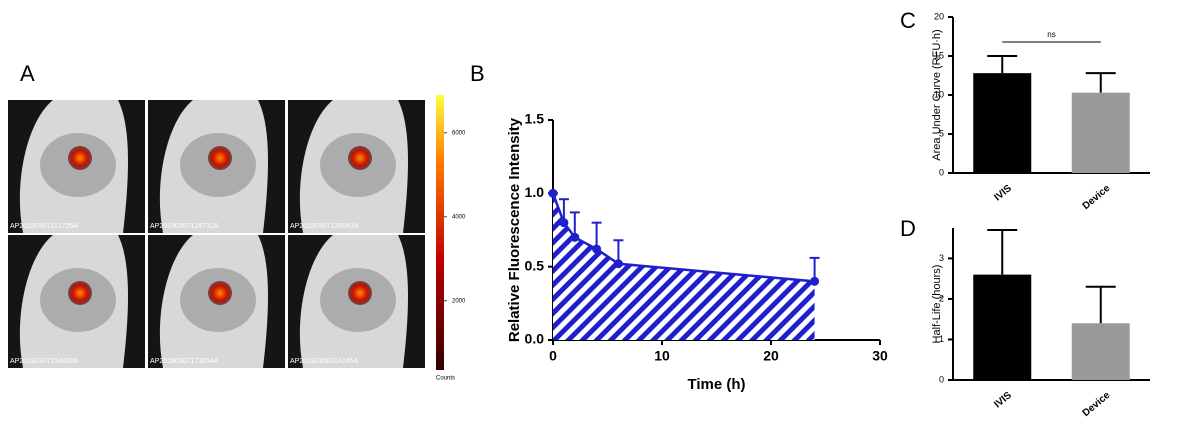  I want to click on image-label: AP20190307173054A, so click(184, 361).